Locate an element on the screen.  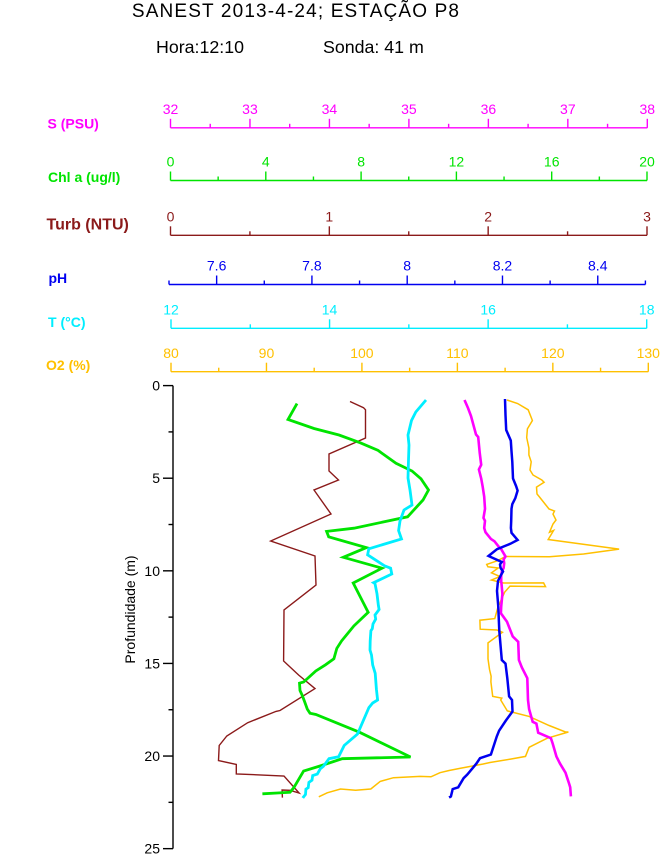
svg-text: 4 is located at coordinates (266, 162).